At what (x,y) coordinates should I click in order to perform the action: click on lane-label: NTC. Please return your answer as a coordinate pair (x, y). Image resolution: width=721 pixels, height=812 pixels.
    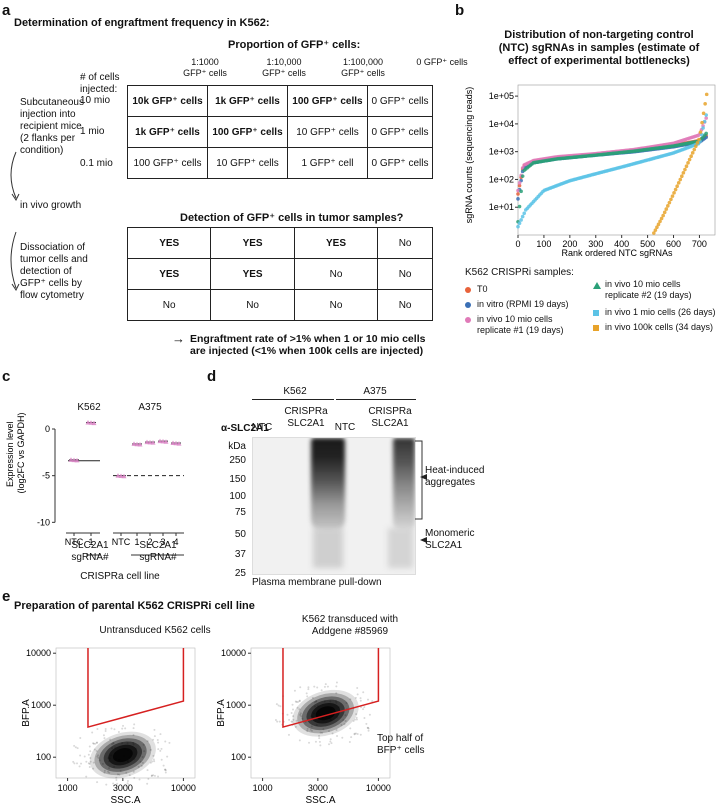
    Looking at the image, I should click on (262, 427).